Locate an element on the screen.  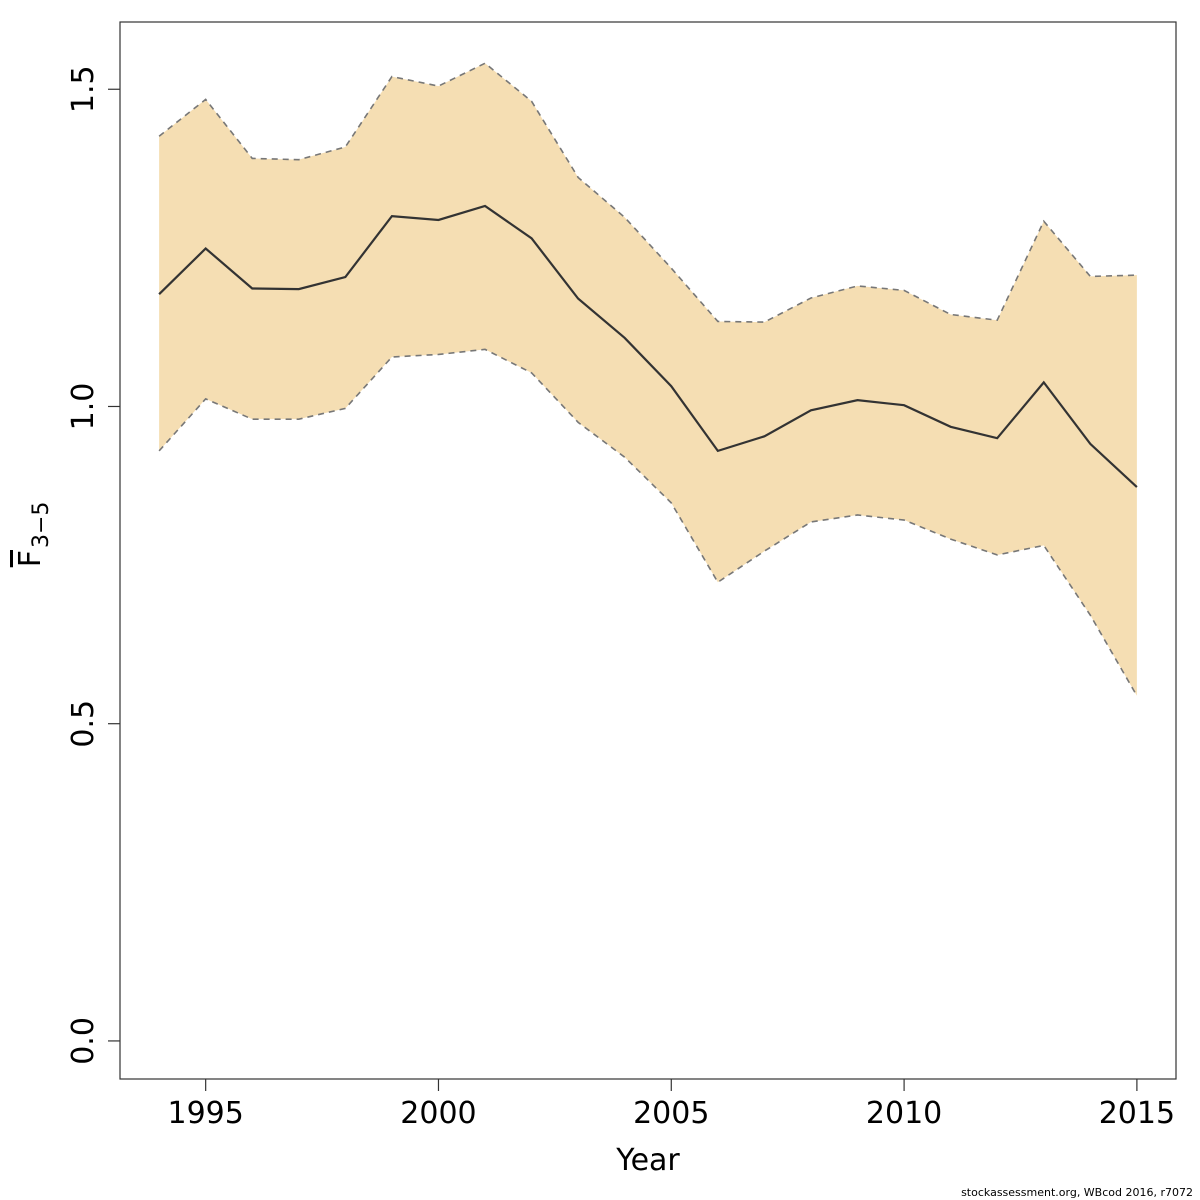
x-tick-label: 2015 is located at coordinates (1137, 1113).